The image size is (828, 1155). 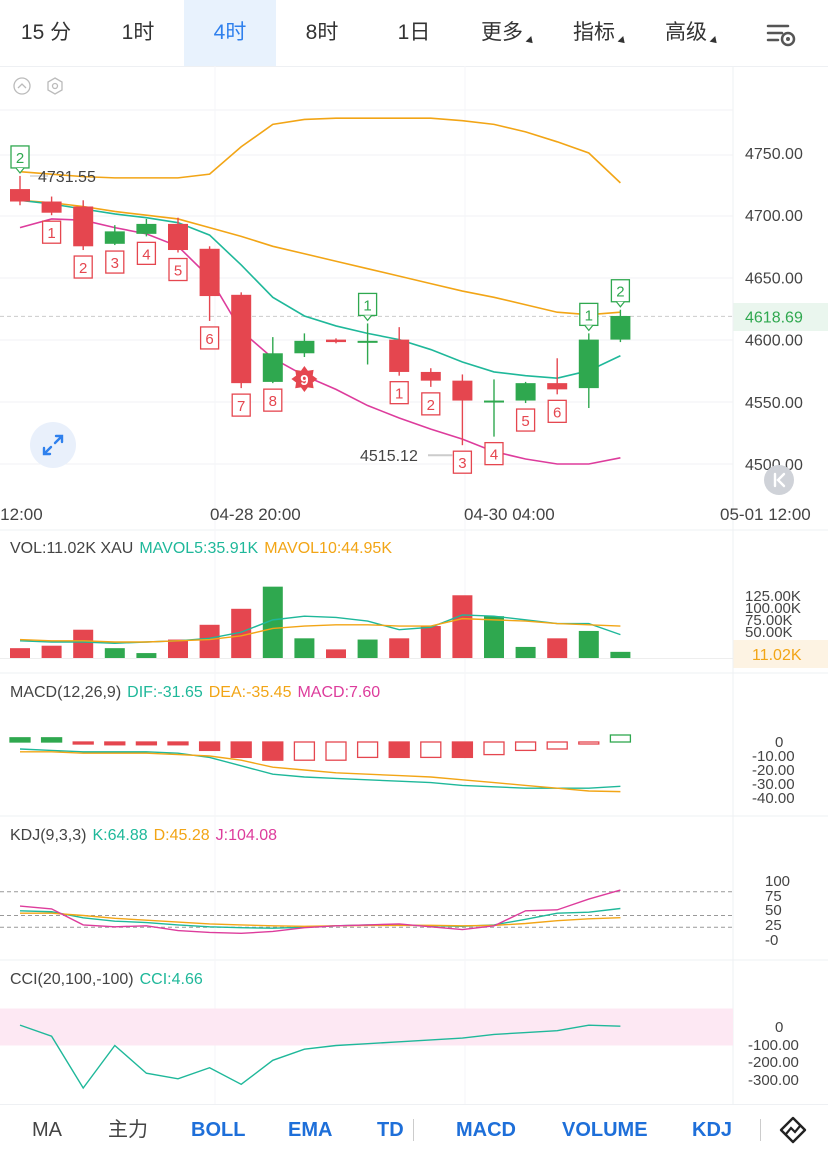 What do you see at coordinates (320, 772) in the screenshot?
I see `dea-line` at bounding box center [320, 772].